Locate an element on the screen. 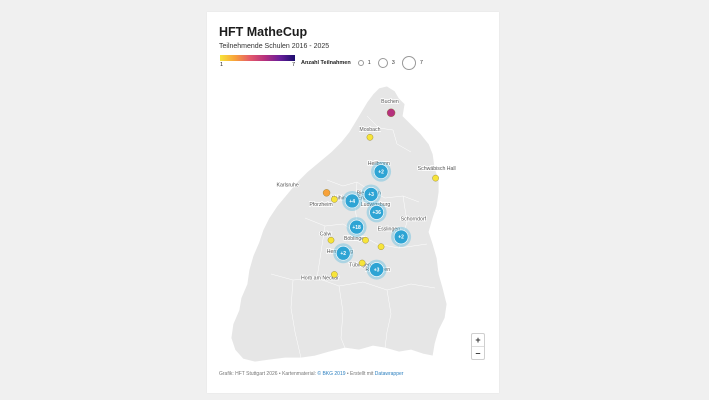  cluster-count: +36 is located at coordinates (376, 213).